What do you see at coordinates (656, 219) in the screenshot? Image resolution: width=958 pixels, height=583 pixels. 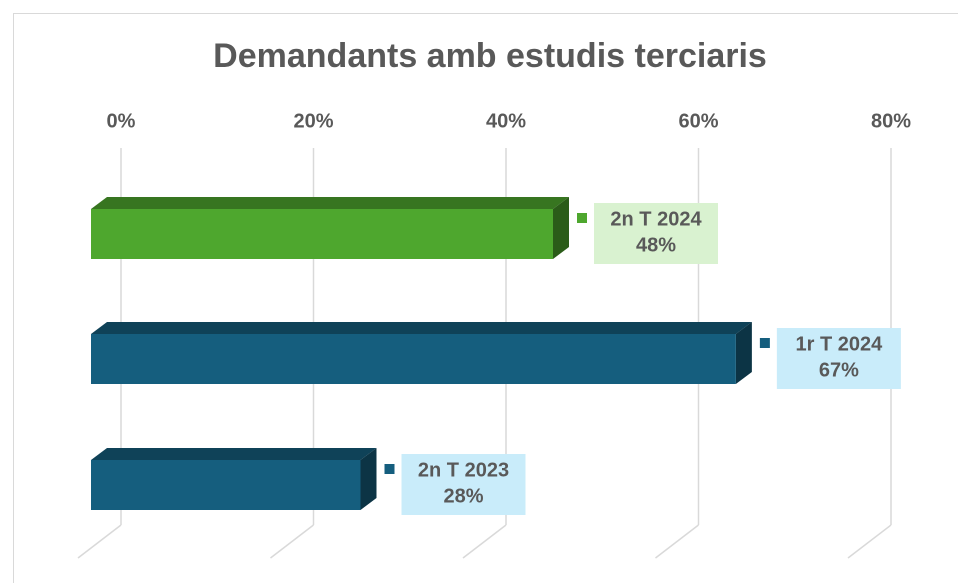 I see `data-label-category: 2n T 2024` at bounding box center [656, 219].